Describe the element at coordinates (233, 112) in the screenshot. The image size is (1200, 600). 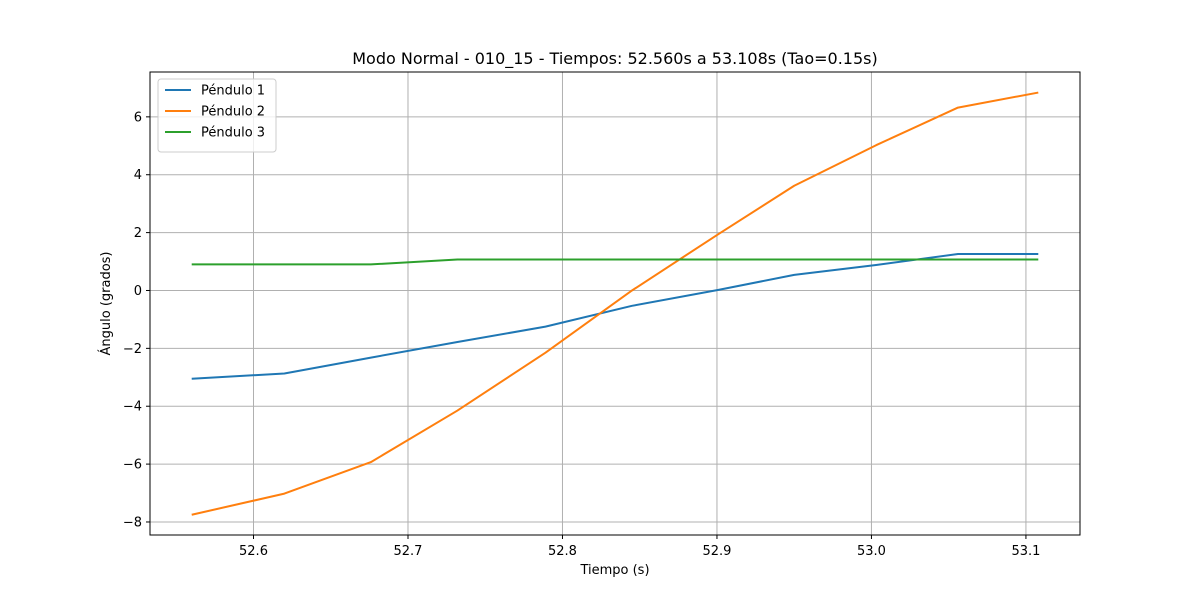
I see `legend-label: Péndulo 2` at that location.